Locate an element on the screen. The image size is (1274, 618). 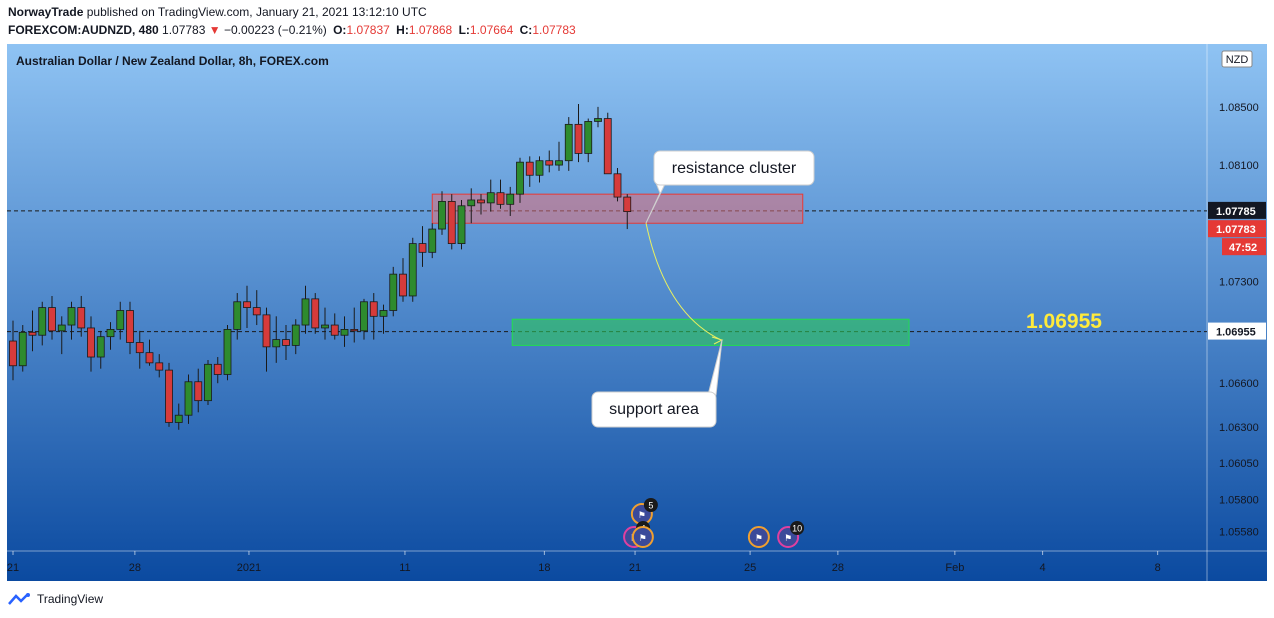
resistance-callout-text: resistance cluster is located at coordinates (734, 168).